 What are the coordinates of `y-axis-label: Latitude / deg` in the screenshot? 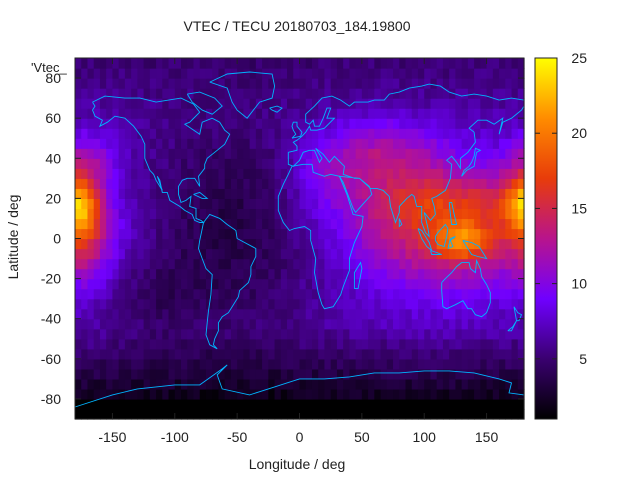 It's located at (13, 237).